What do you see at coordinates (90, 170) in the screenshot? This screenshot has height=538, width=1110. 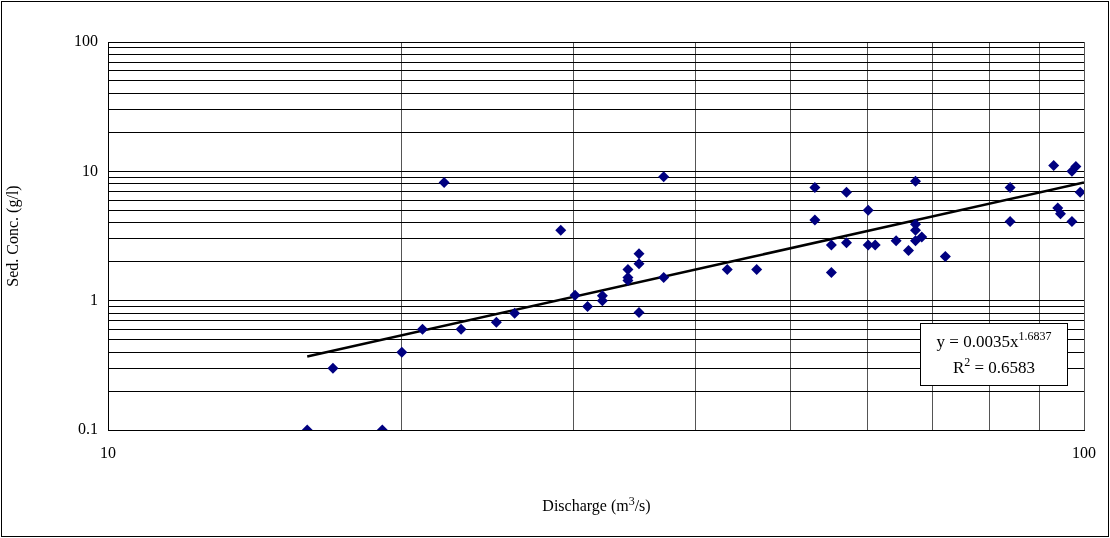 I see `y-tick-label: 10` at bounding box center [90, 170].